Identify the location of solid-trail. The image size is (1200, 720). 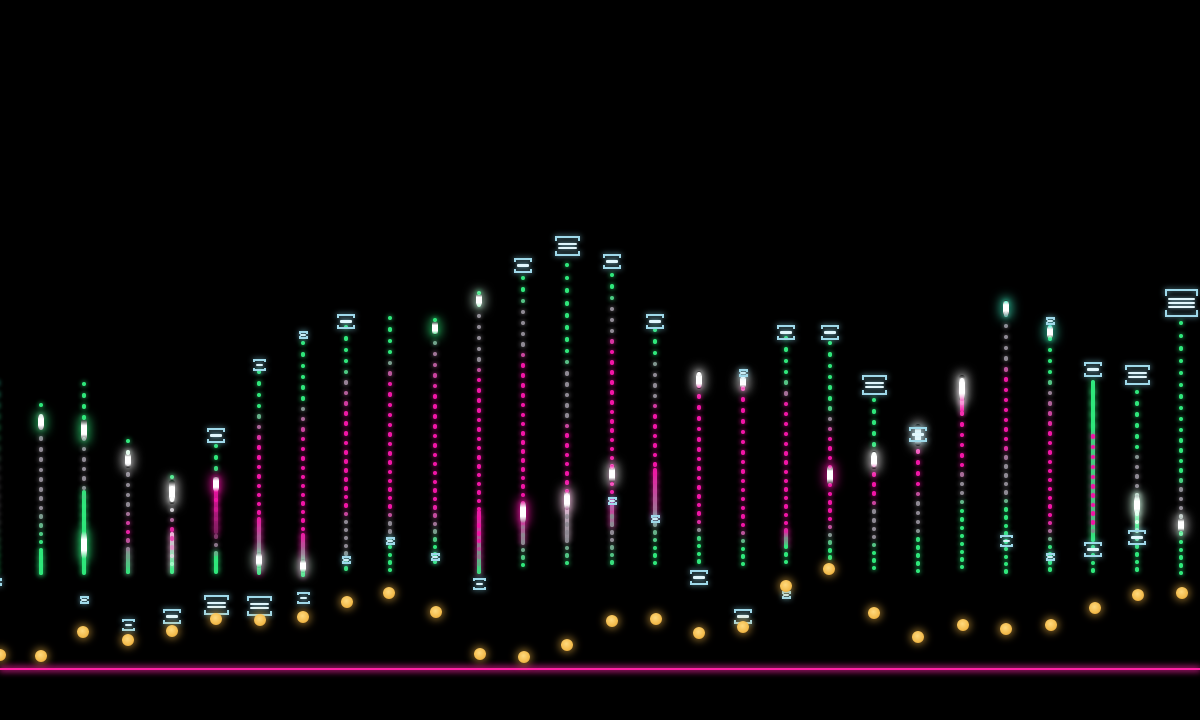
(216, 506).